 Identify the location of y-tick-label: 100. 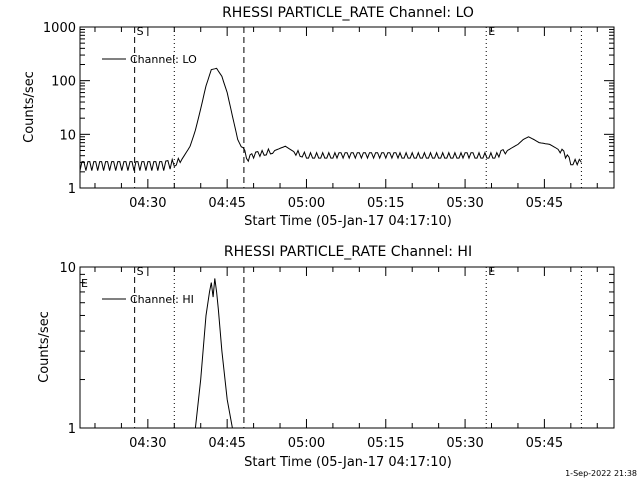
(63, 82).